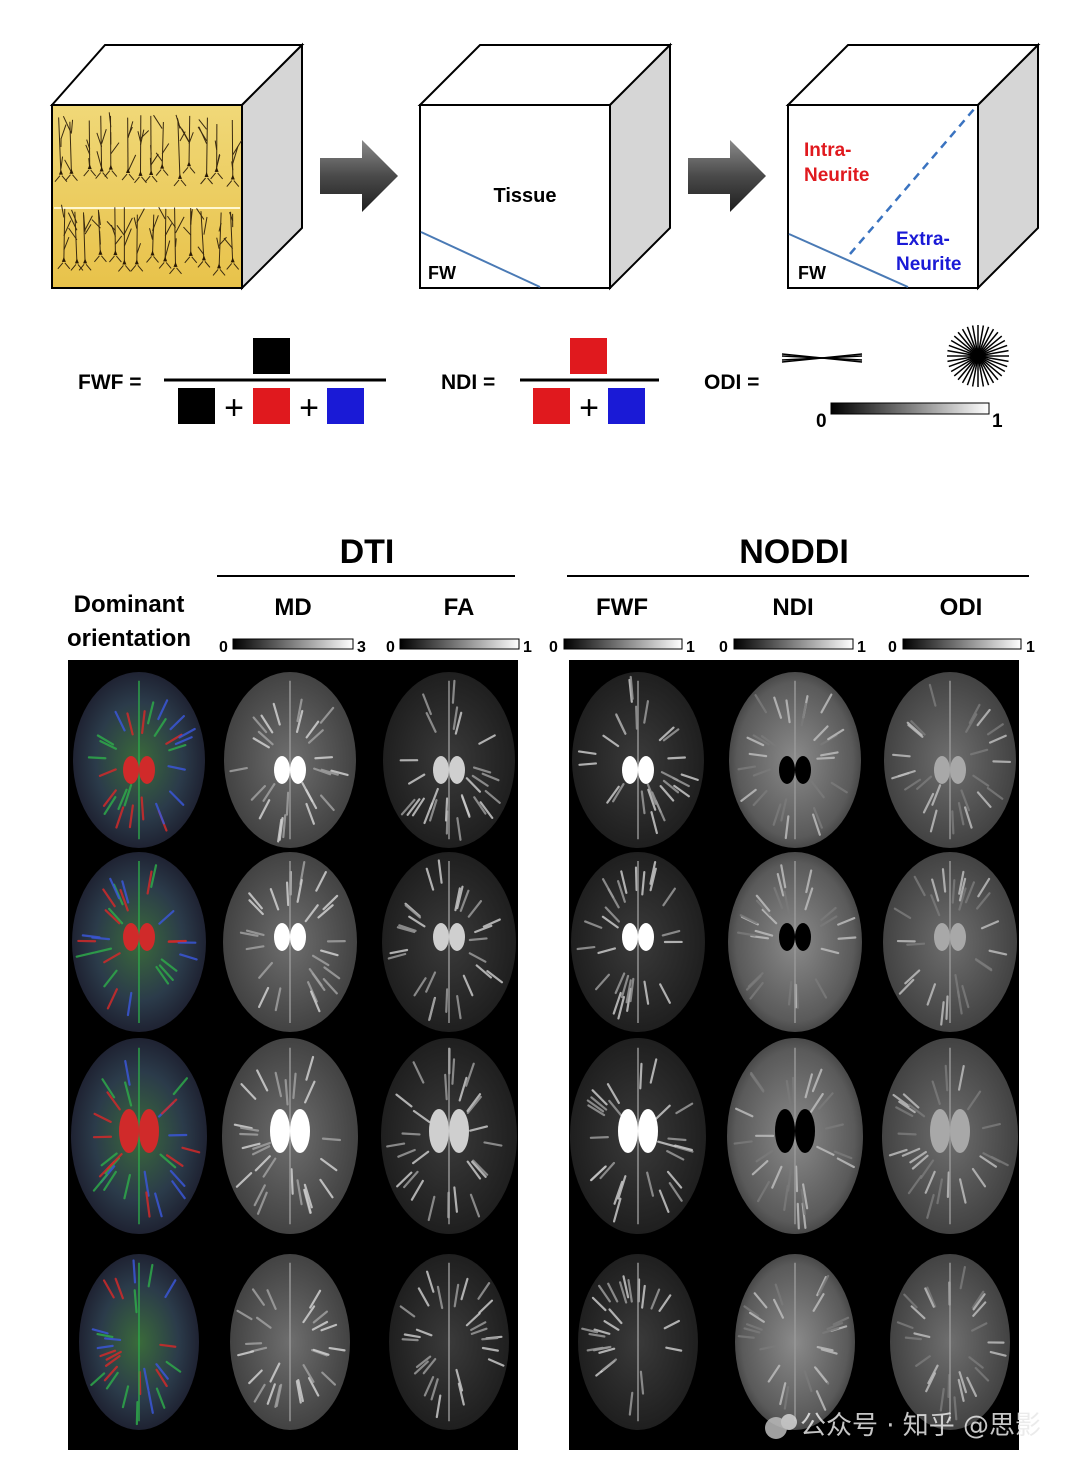 Image resolution: width=1072 pixels, height=1470 pixels. What do you see at coordinates (367, 552) in the screenshot?
I see `group-title-dti: DTI` at bounding box center [367, 552].